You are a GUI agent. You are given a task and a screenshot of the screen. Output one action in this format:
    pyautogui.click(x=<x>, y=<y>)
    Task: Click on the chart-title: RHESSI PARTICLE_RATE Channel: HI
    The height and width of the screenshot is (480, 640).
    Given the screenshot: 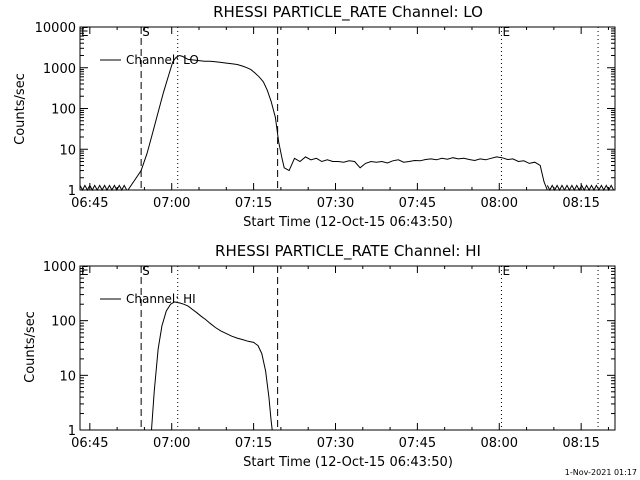 What is the action you would take?
    pyautogui.click(x=348, y=251)
    